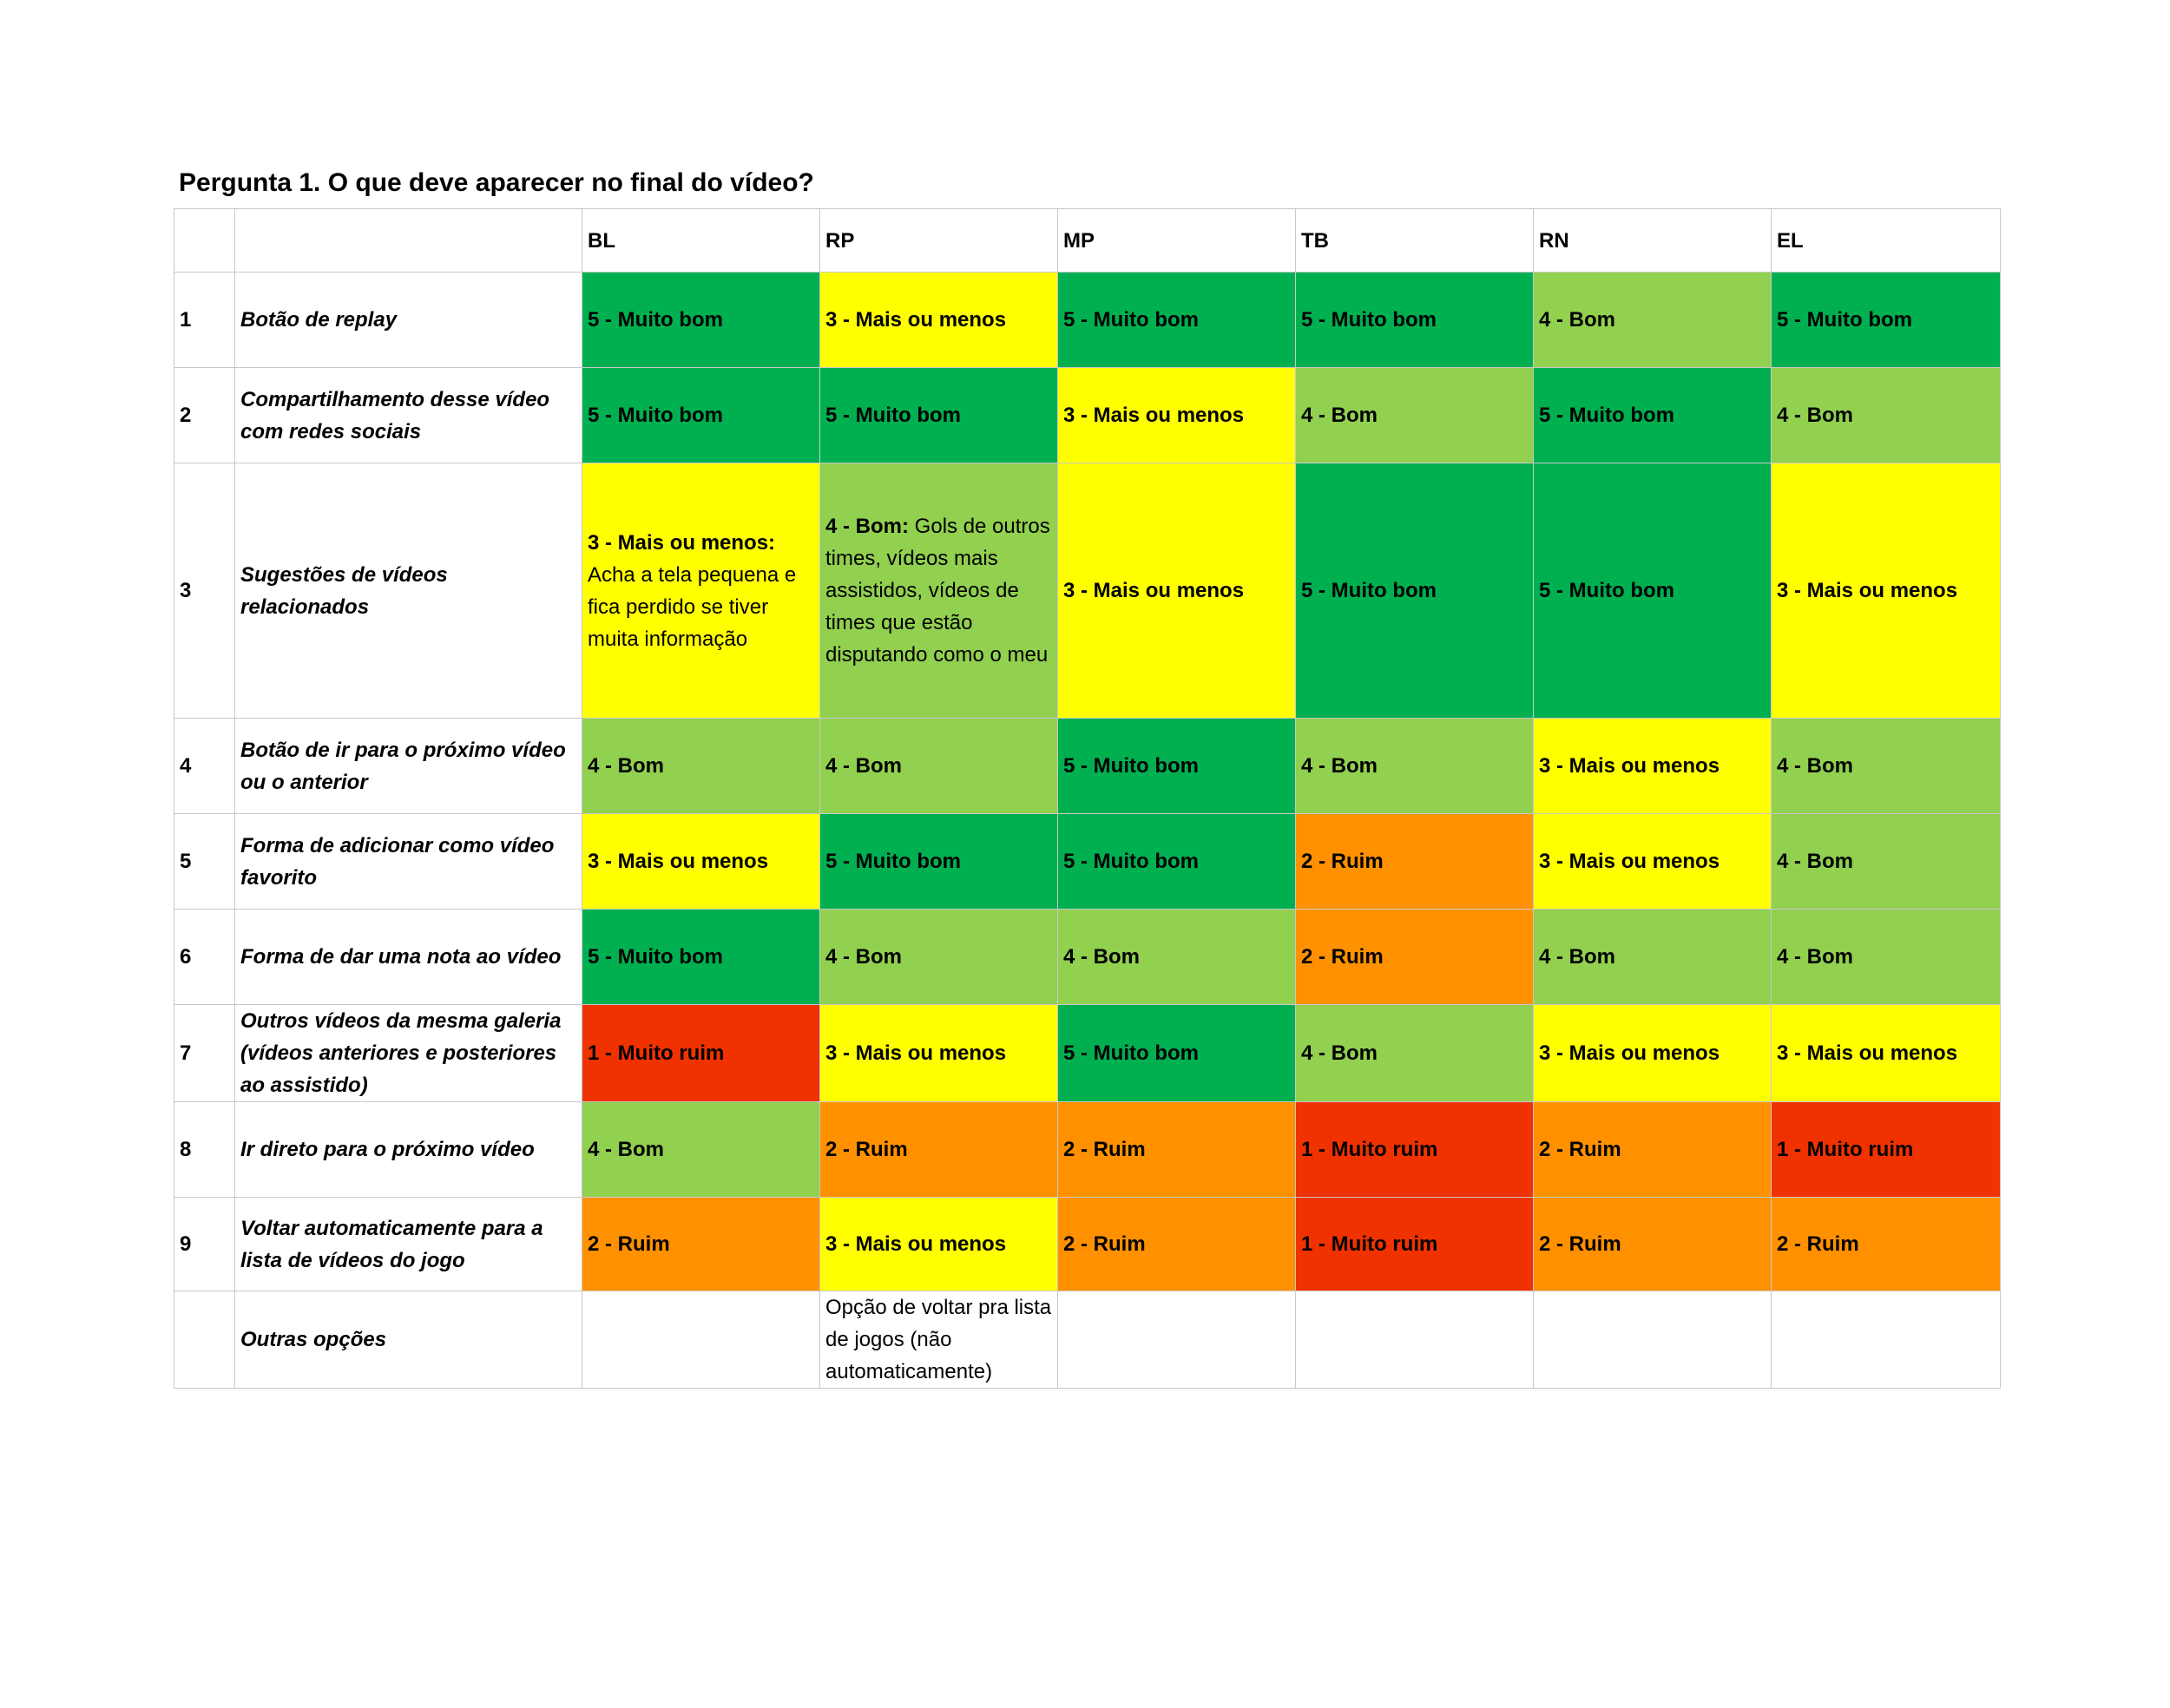 The width and height of the screenshot is (2170, 1708). Describe the element at coordinates (408, 591) in the screenshot. I see `question-label: Sugestões de vídeos relacionados` at that location.